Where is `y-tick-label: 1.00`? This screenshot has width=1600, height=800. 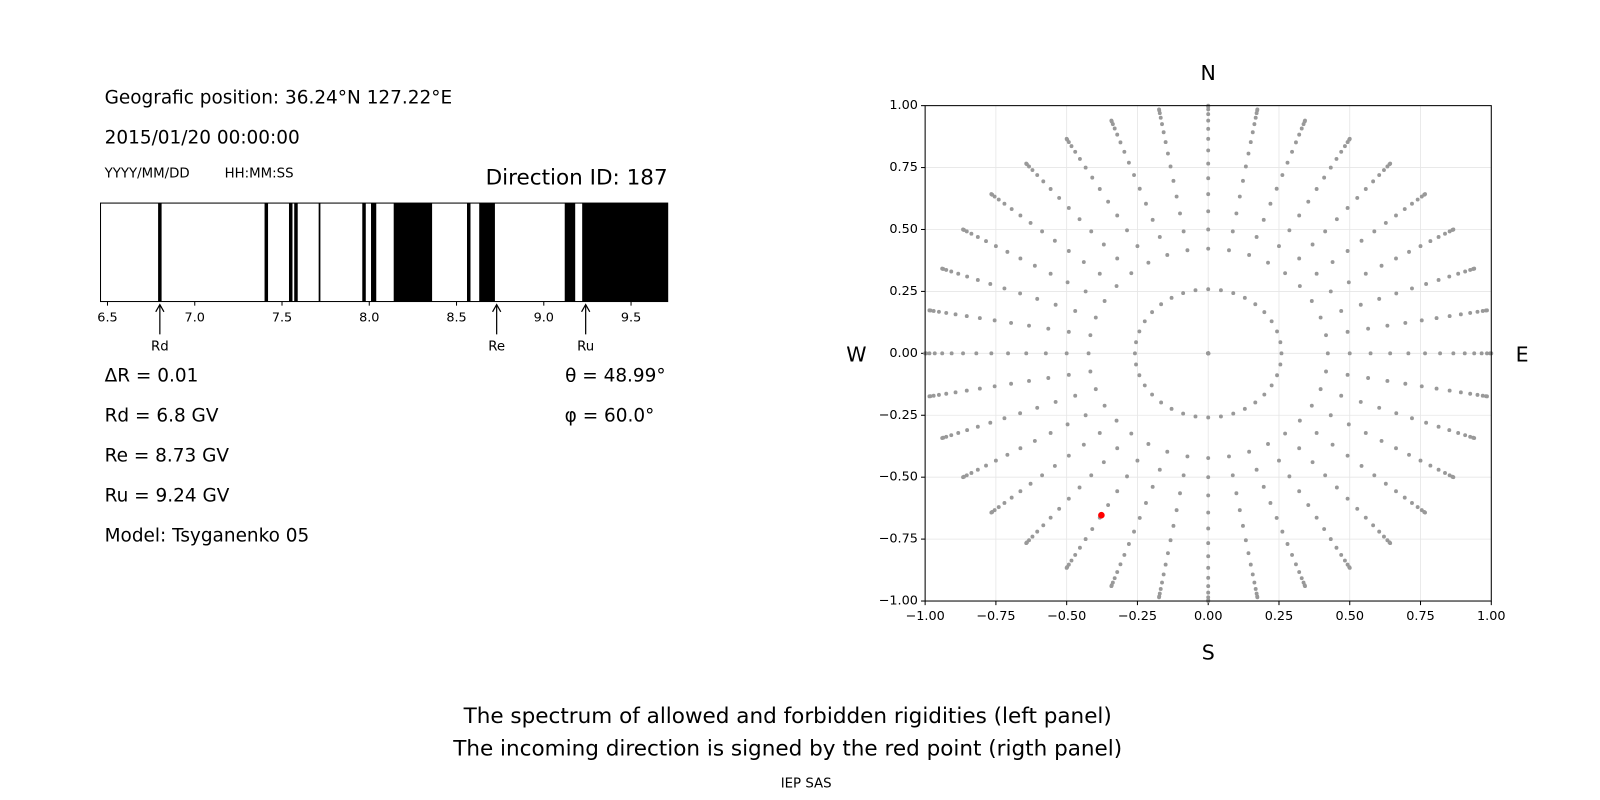 y-tick-label: 1.00 is located at coordinates (903, 105).